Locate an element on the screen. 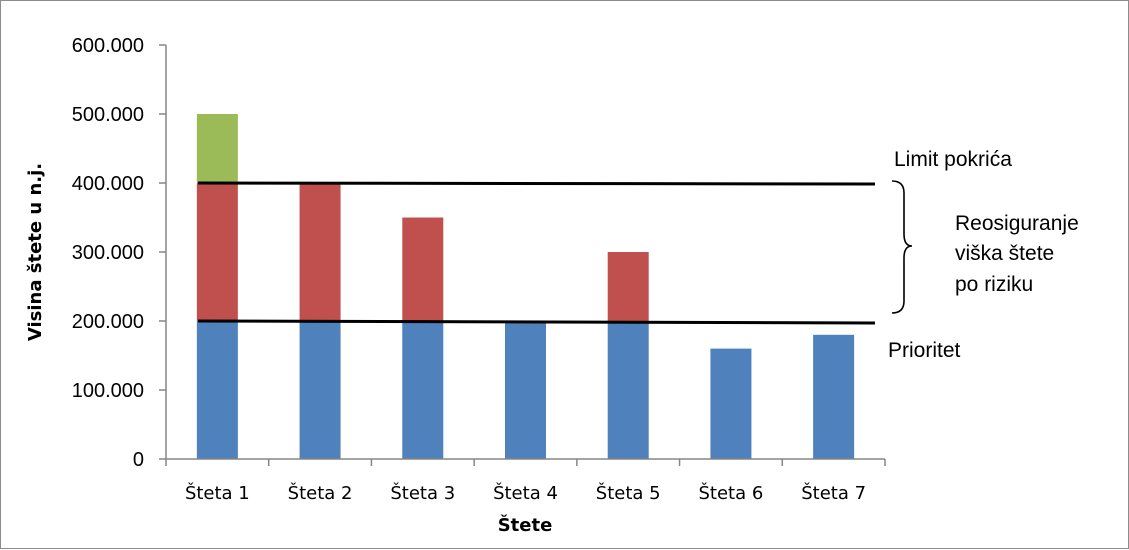 The height and width of the screenshot is (550, 1129). y-tick-label: 400.000 is located at coordinates (108, 184).